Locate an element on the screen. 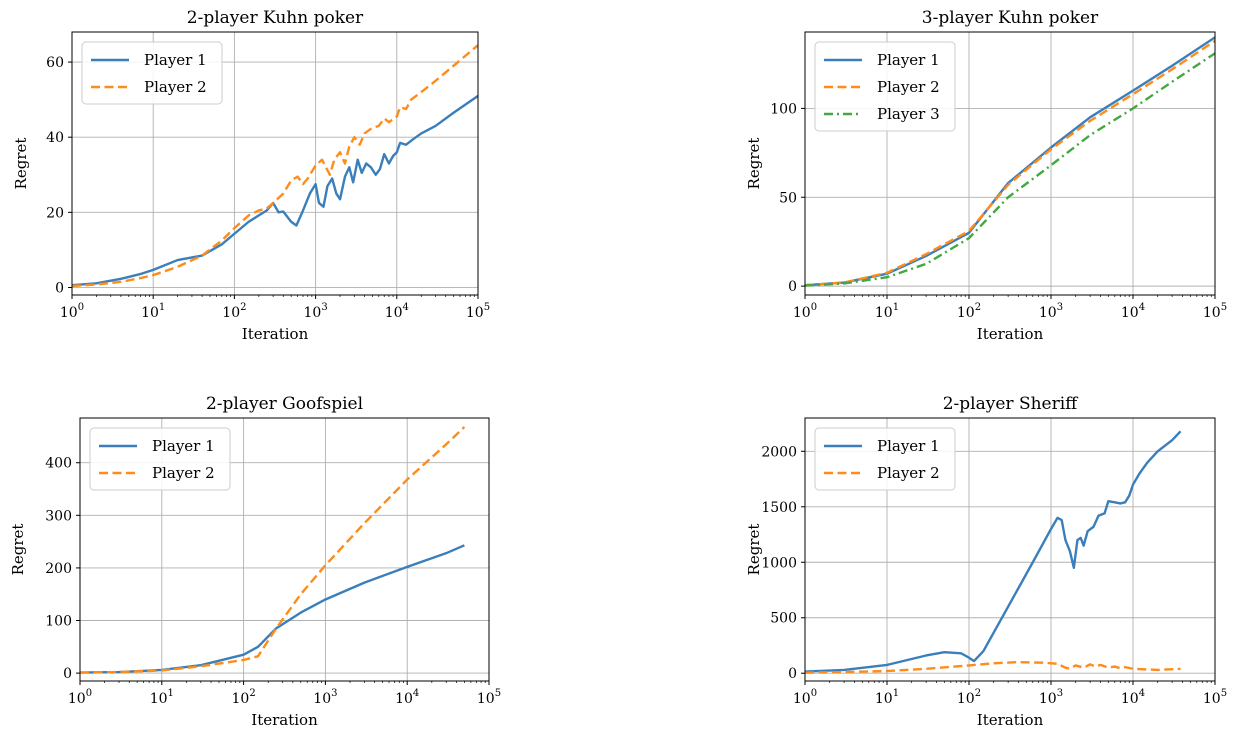 This screenshot has width=1239, height=744. y-tick-label: 400 is located at coordinates (58, 464).